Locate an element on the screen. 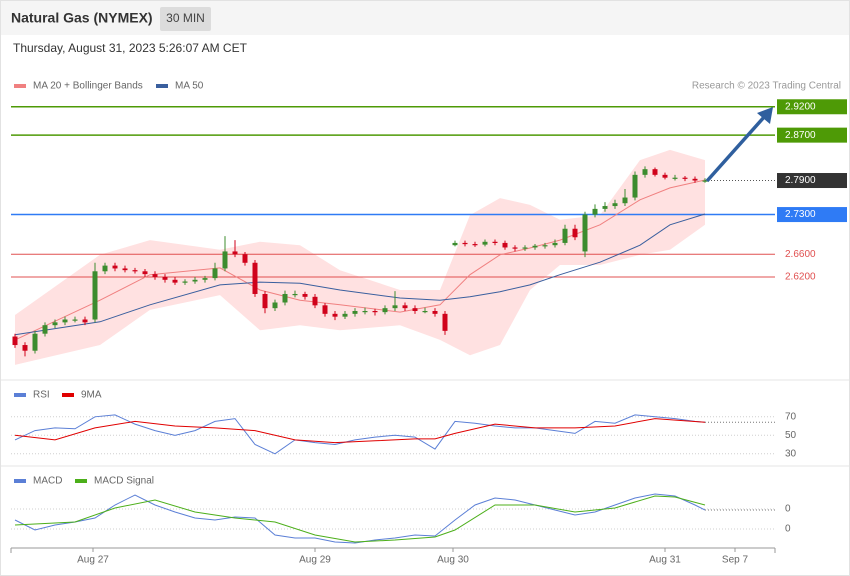 The width and height of the screenshot is (850, 576). level-label: 2.7900 is located at coordinates (800, 180).